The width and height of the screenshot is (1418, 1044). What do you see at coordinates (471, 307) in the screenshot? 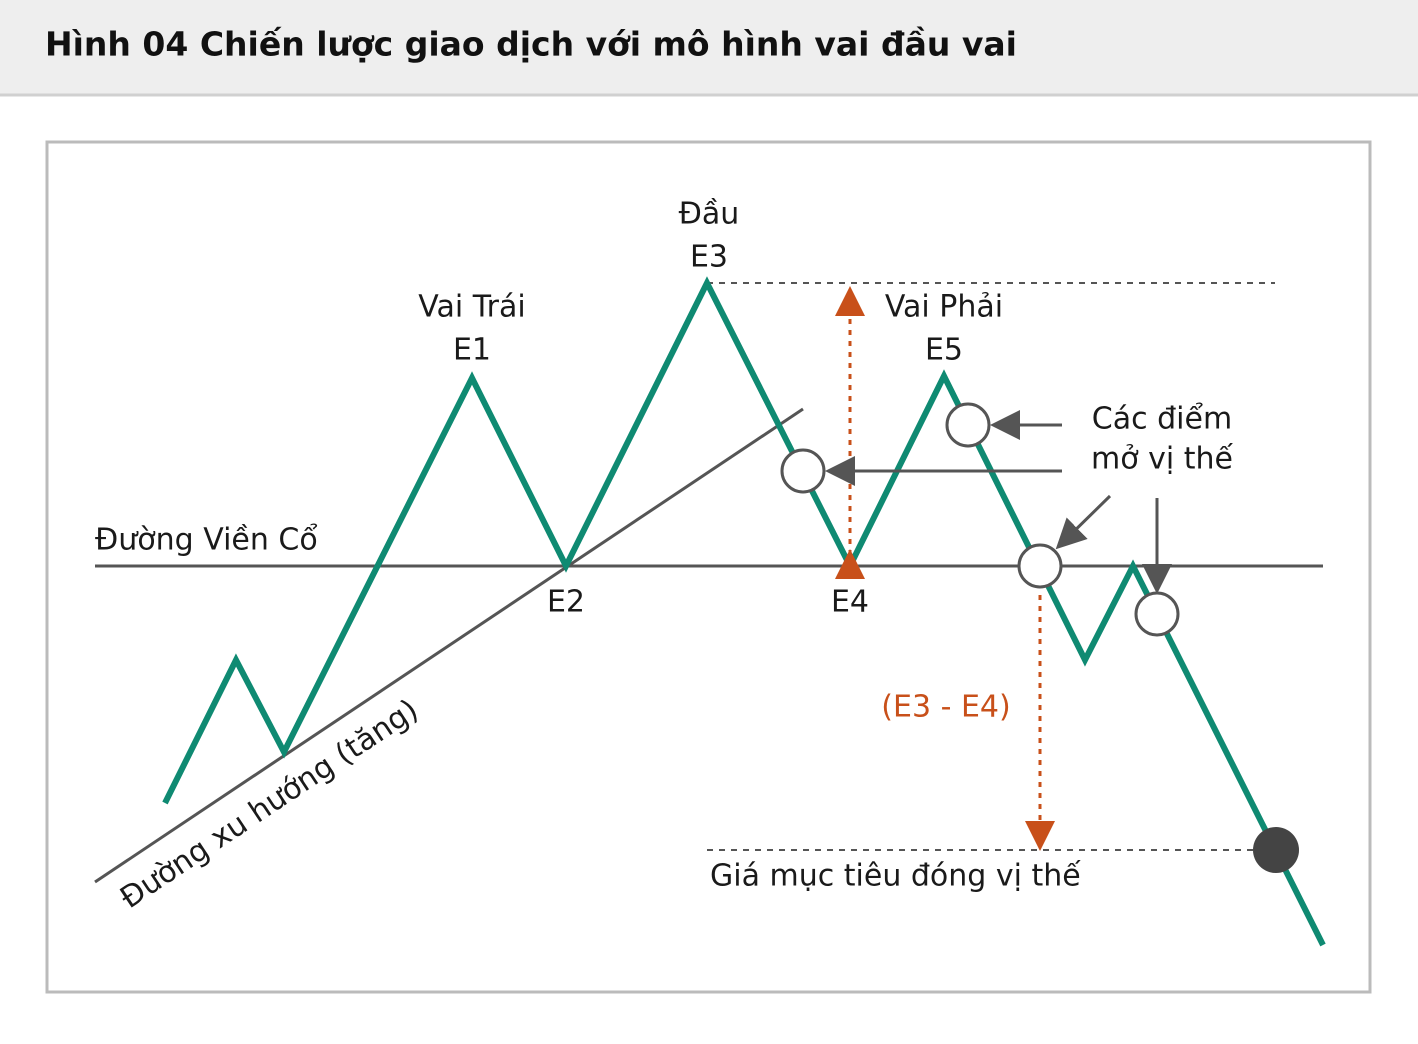
I see `label: Vai Trái` at bounding box center [471, 307].